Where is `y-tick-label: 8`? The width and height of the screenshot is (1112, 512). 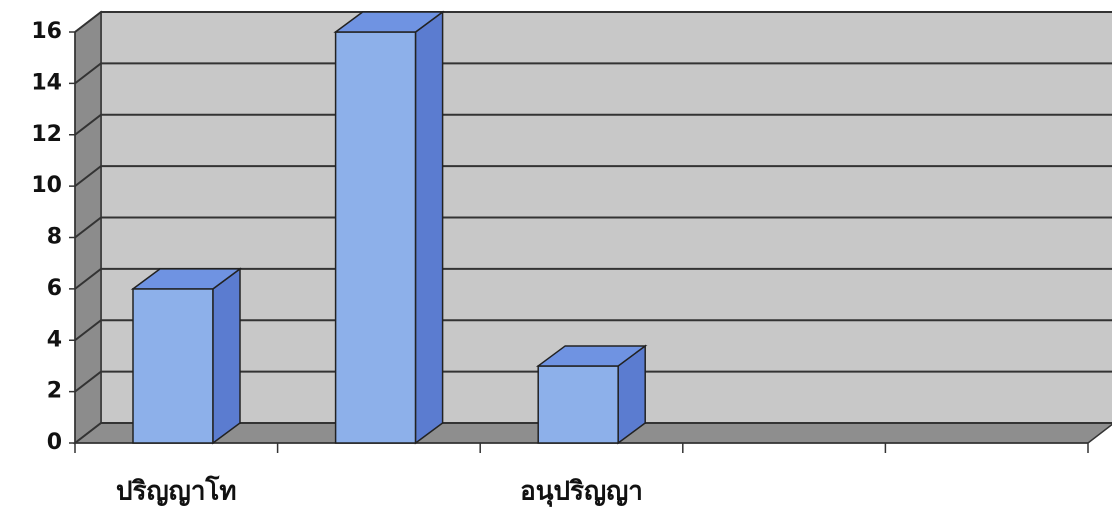
y-tick-label: 8 is located at coordinates (54, 237).